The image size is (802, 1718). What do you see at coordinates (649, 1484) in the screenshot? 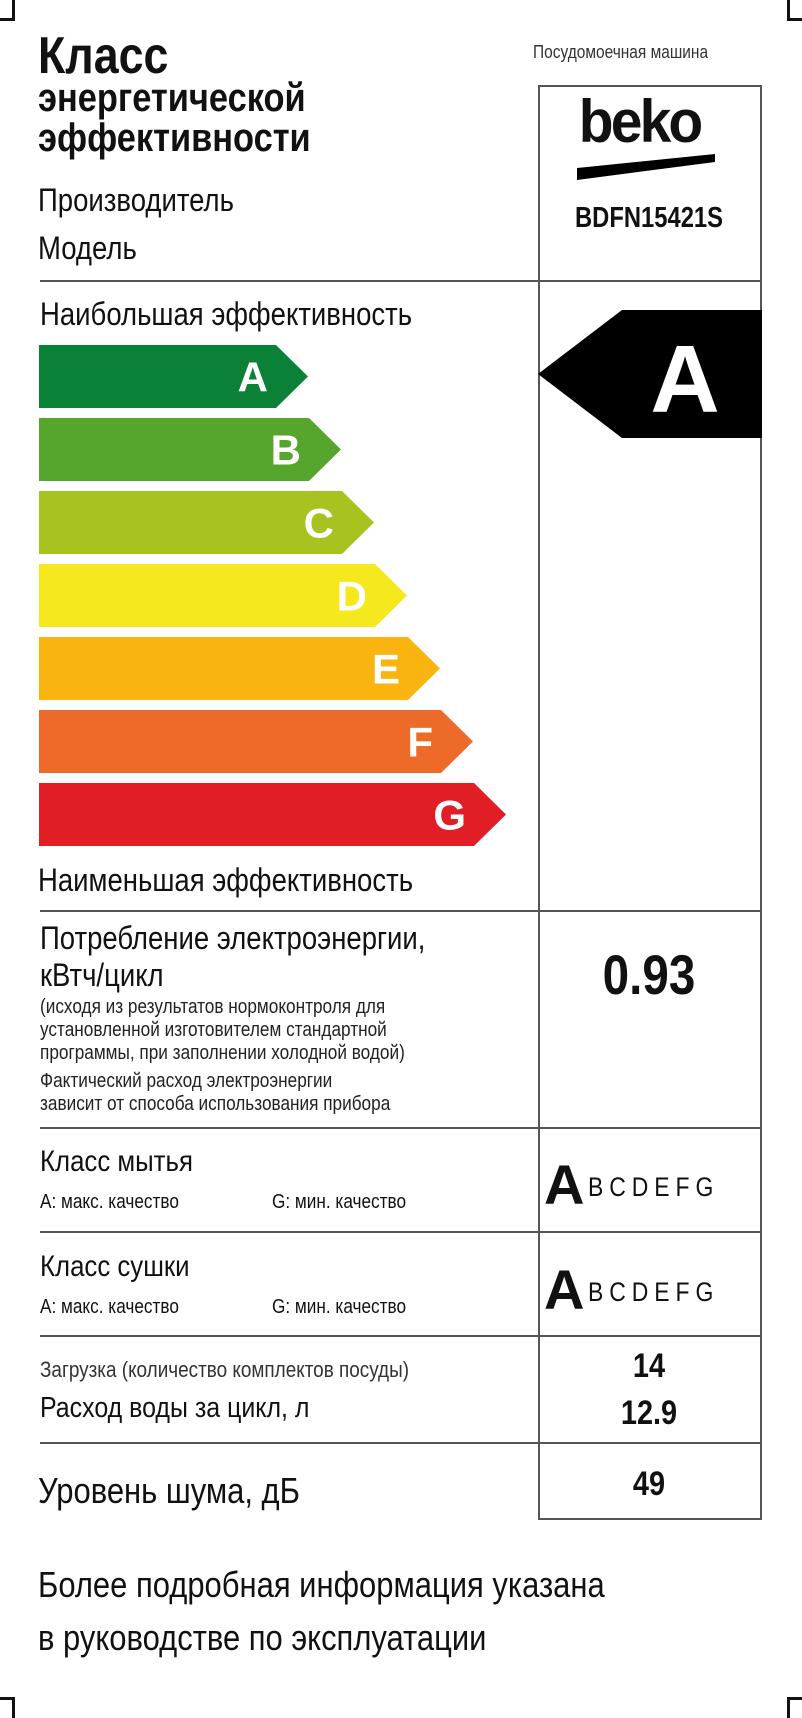
I see `noise-value: 49` at bounding box center [649, 1484].